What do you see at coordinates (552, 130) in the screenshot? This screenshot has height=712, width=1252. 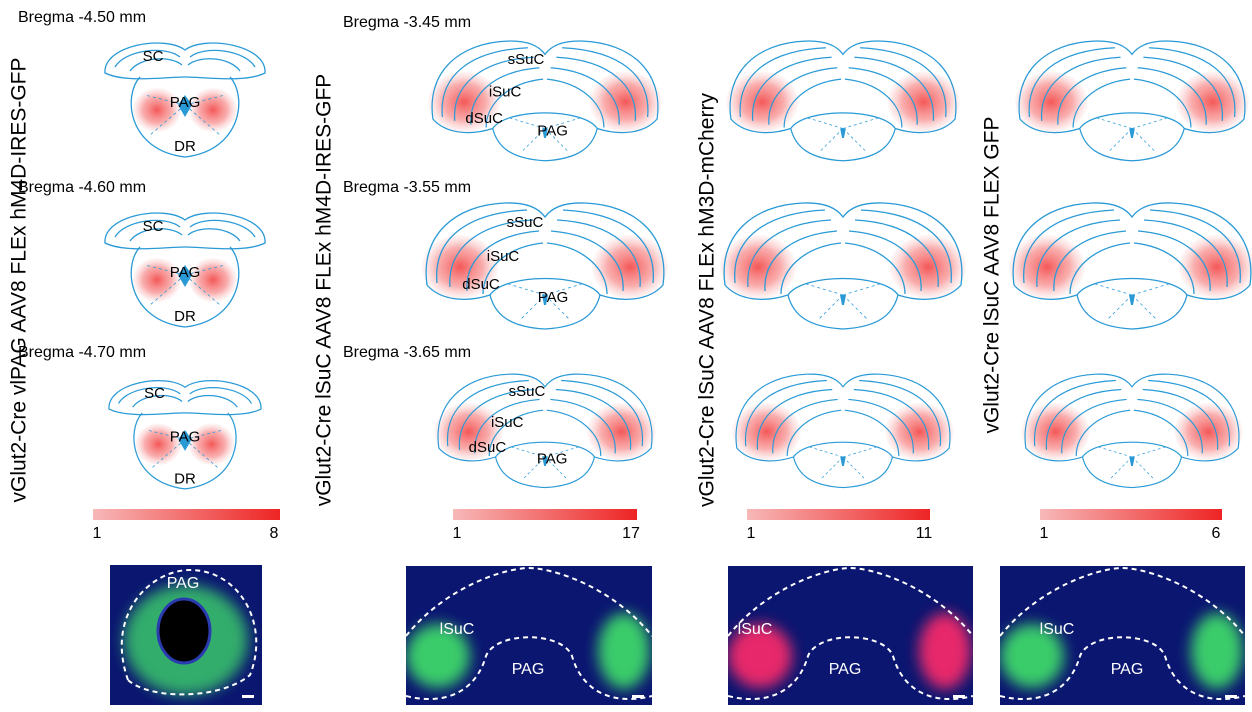 I see `region-label: PAG` at bounding box center [552, 130].